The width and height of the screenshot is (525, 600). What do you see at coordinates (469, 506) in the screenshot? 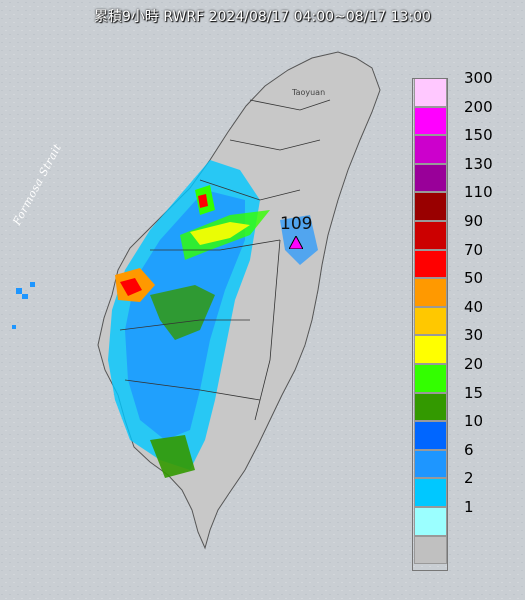
I see `legend-label: 1` at bounding box center [469, 506].